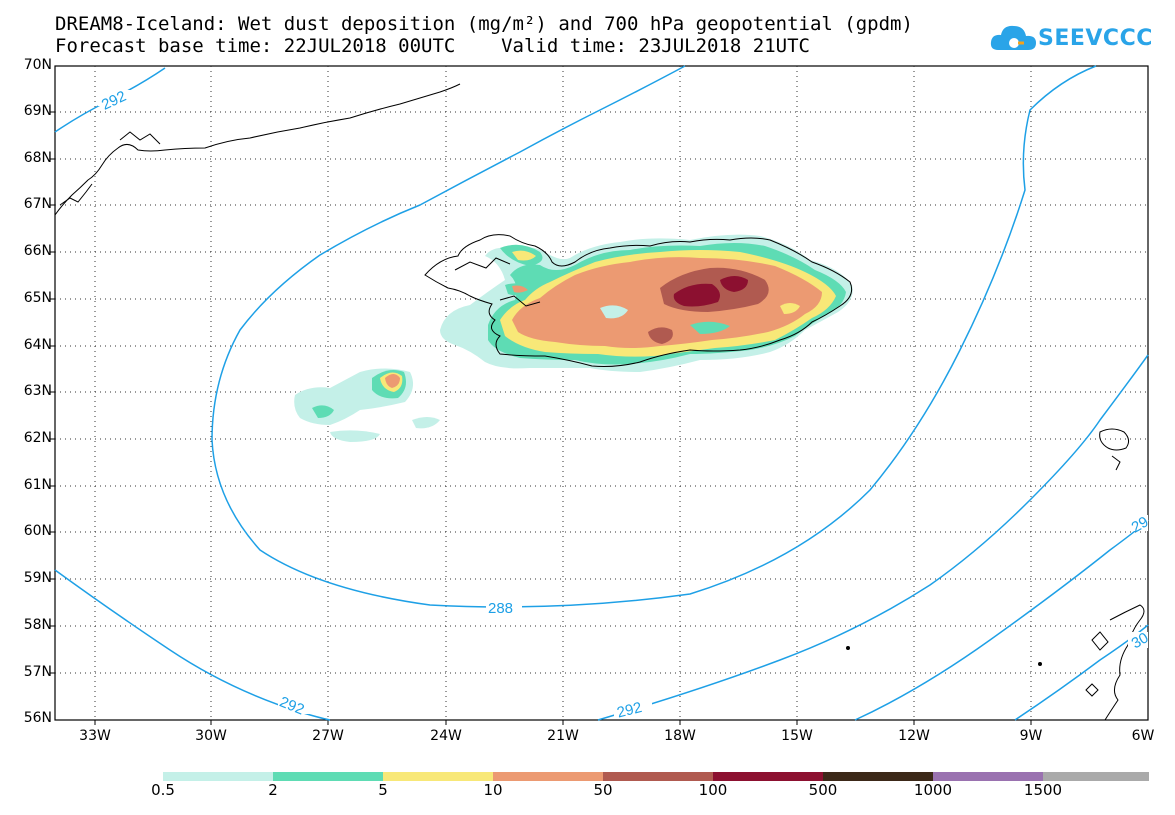 This screenshot has width=1175, height=815. I want to click on colorbar-label: 10, so click(493, 790).